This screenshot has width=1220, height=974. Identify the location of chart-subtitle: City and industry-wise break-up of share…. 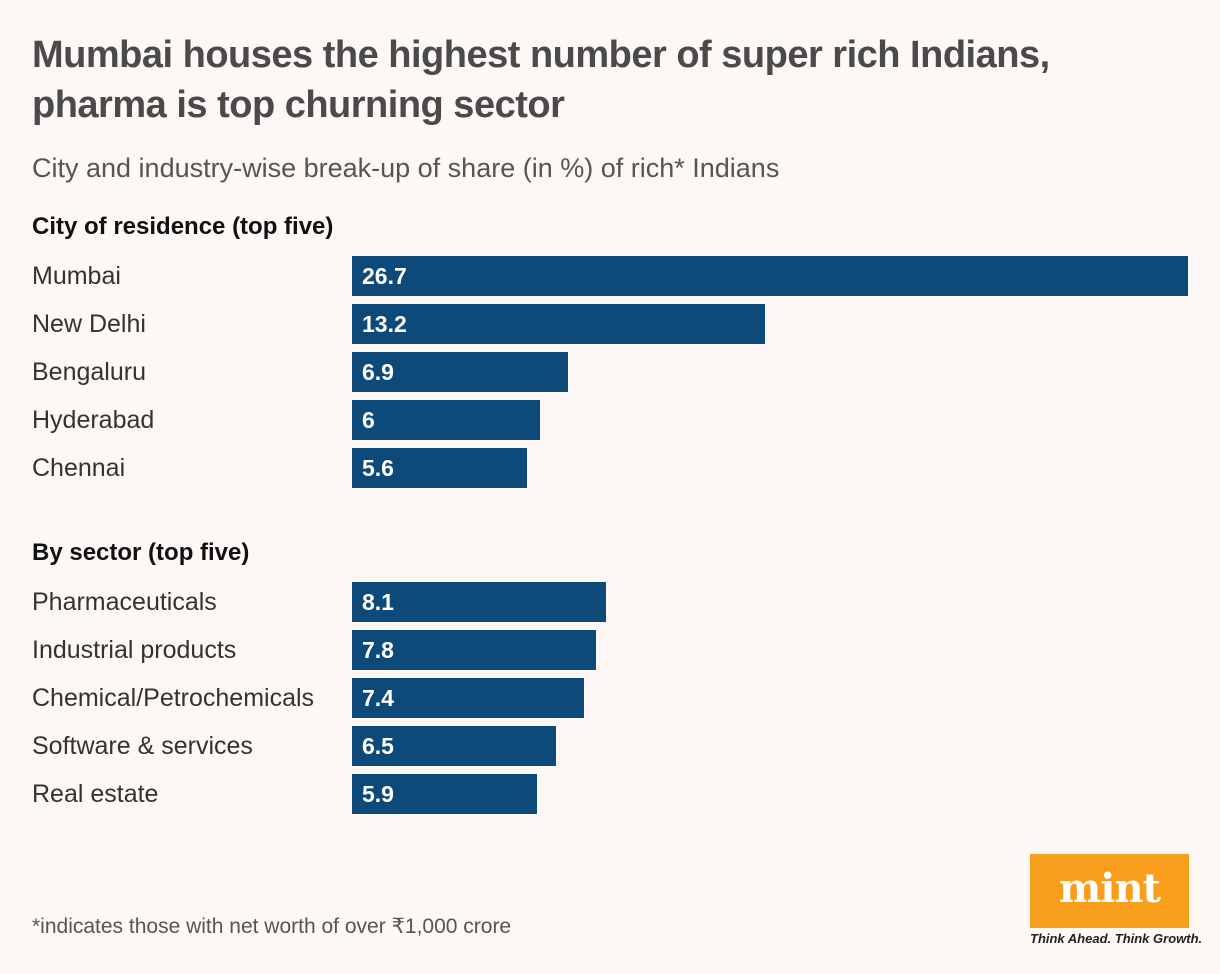
(406, 168).